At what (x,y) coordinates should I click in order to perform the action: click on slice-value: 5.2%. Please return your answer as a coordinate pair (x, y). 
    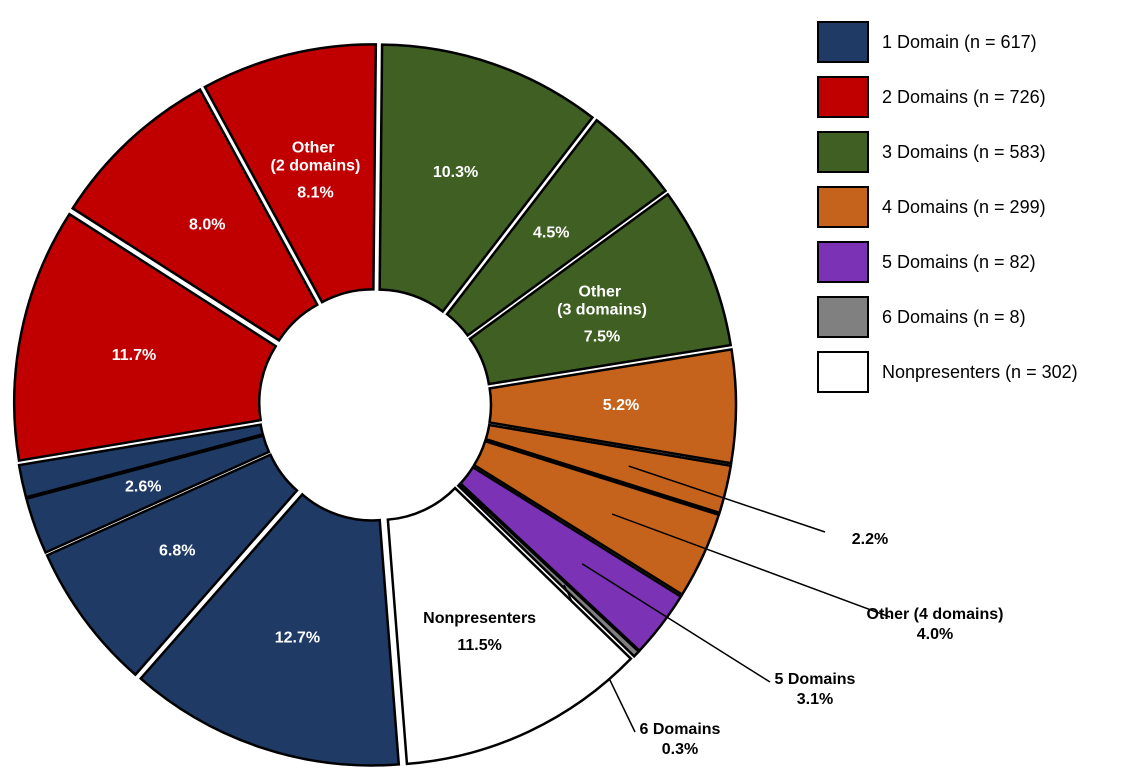
    Looking at the image, I should click on (621, 405).